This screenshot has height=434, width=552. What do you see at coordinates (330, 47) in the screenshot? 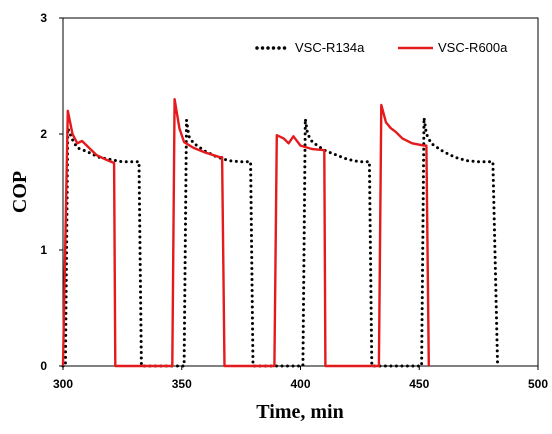
I see `legend-label: VSC-R134a` at bounding box center [330, 47].